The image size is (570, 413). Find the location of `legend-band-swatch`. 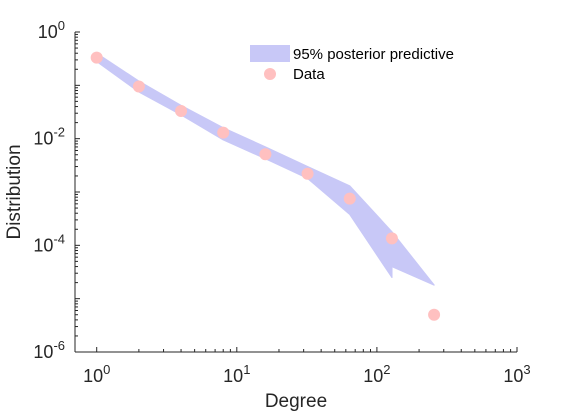

legend-band-swatch is located at coordinates (270, 53).